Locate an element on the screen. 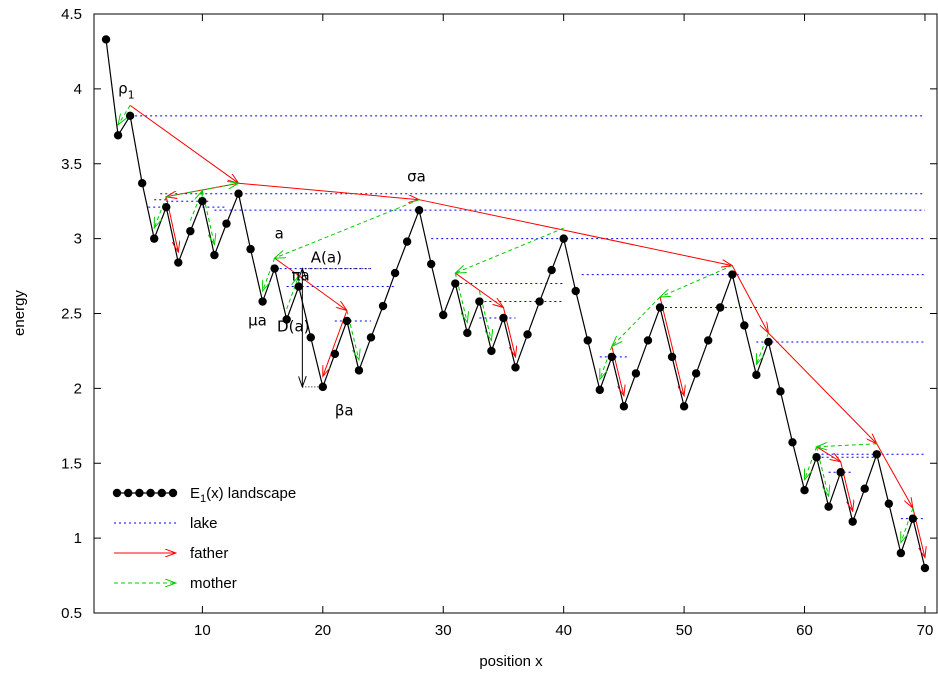 This screenshot has height=675, width=938. y-tick-label: 4 is located at coordinates (78, 89).